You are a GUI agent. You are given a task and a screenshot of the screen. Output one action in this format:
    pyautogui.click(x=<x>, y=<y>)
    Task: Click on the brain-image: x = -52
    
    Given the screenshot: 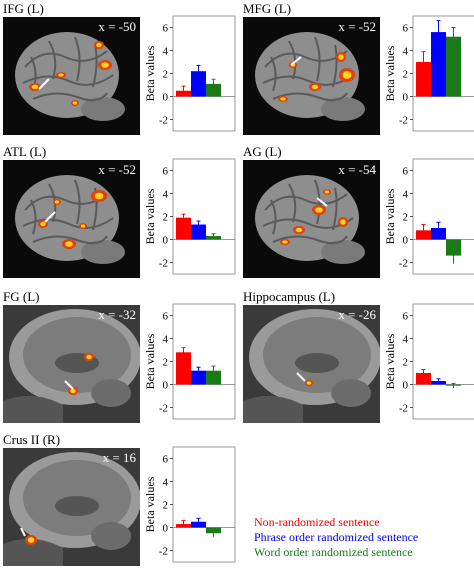 What is the action you would take?
    pyautogui.click(x=71, y=219)
    